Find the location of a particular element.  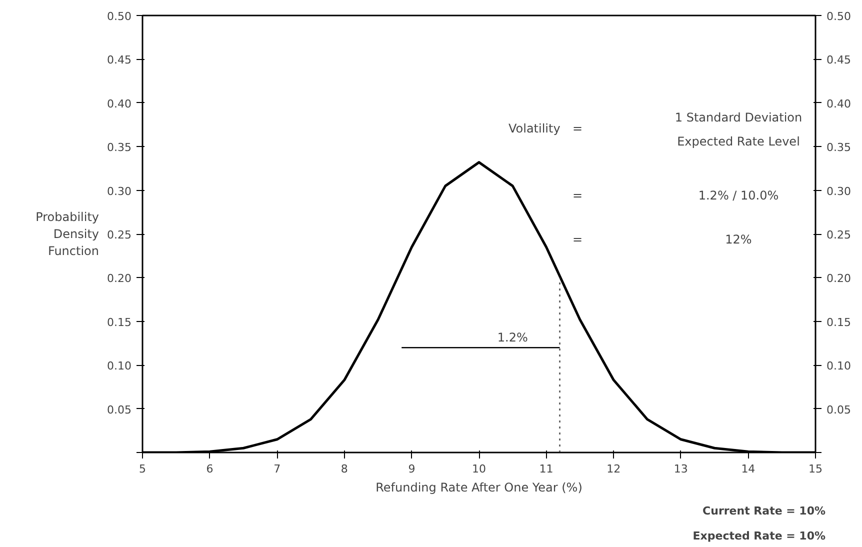

annotation: 1 Standard Deviation is located at coordinates (738, 117).